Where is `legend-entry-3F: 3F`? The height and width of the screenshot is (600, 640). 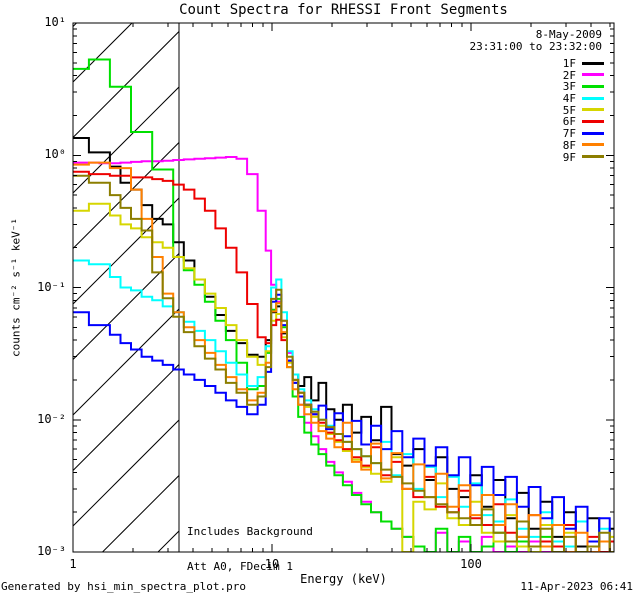 legend-entry-3F: 3F is located at coordinates (583, 87).